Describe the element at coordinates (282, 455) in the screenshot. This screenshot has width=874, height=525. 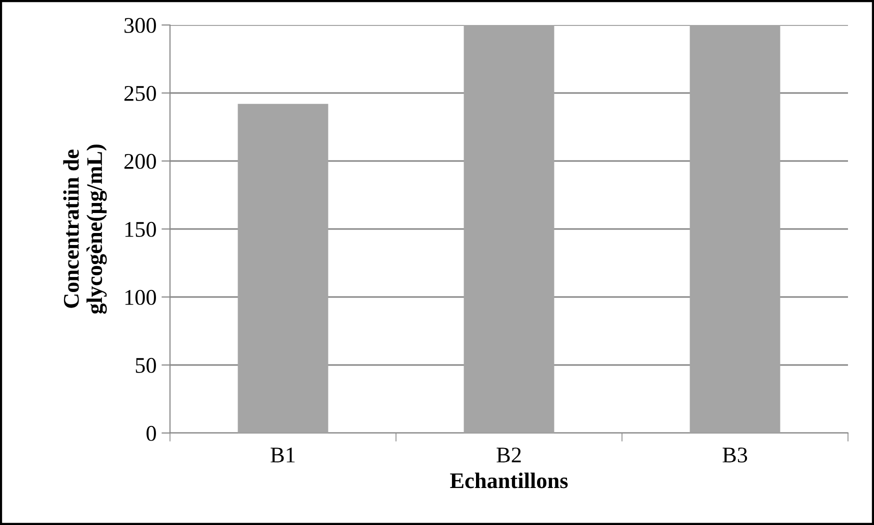
I see `x-tick-label: B1` at that location.